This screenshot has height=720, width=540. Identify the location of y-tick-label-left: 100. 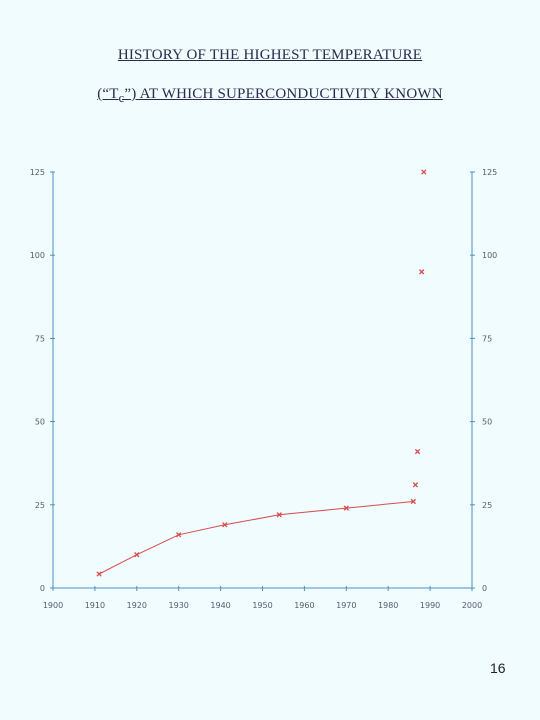
(37, 255).